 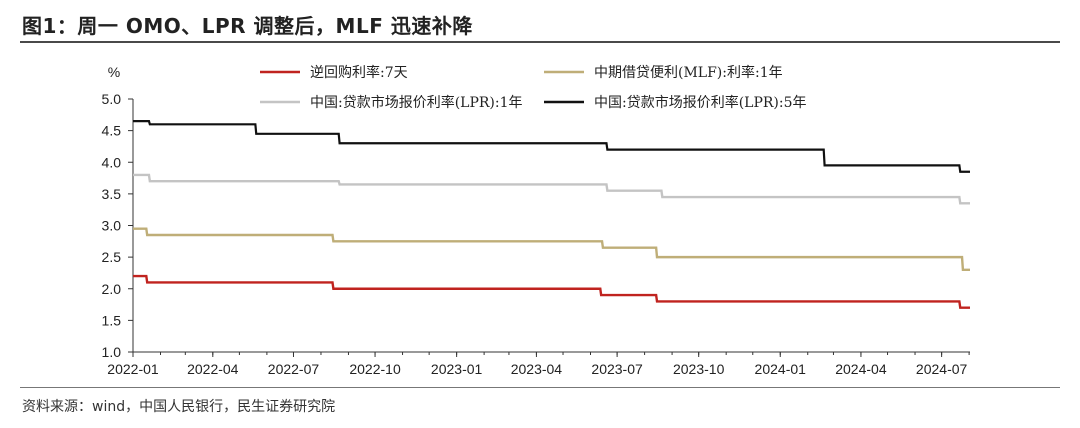 What do you see at coordinates (133, 369) in the screenshot?
I see `x-tick-label: 2022-01` at bounding box center [133, 369].